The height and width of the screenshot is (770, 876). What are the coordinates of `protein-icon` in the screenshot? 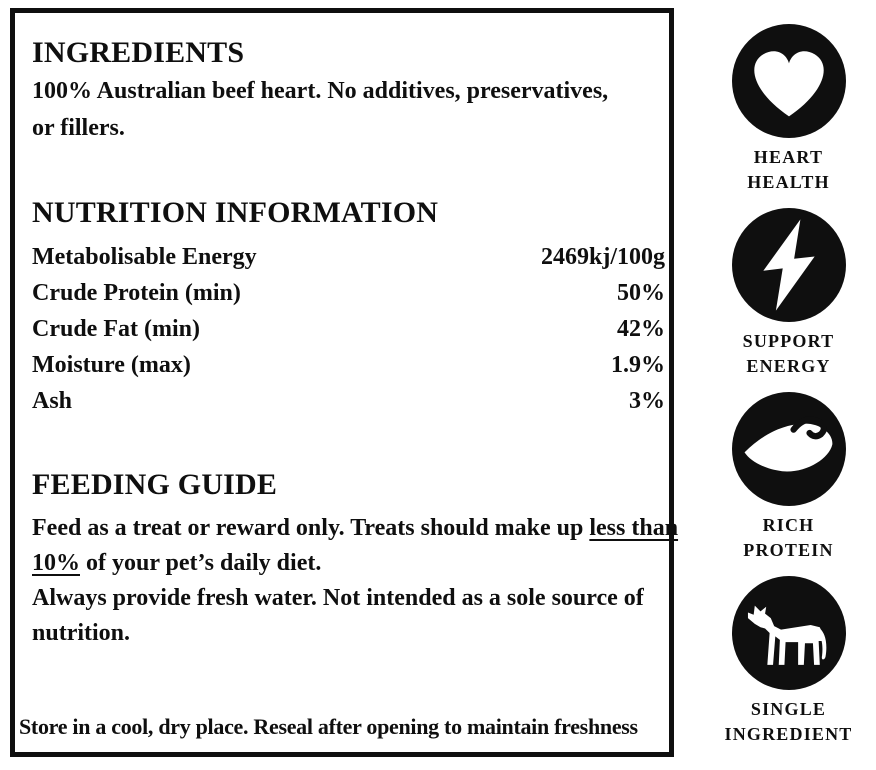 It's located at (788, 449).